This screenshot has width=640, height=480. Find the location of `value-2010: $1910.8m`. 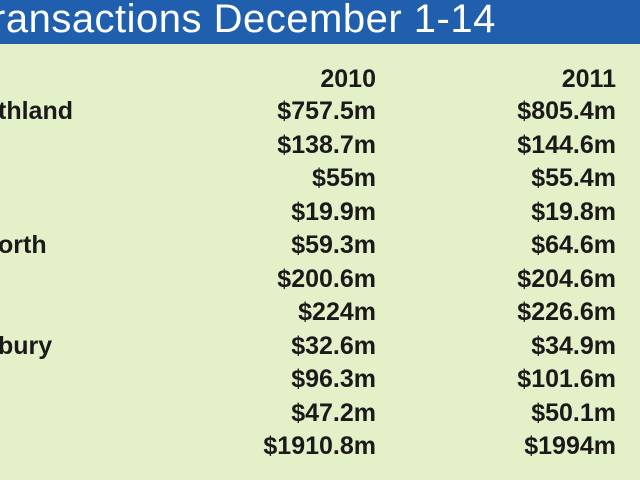

value-2010: $1910.8m is located at coordinates (319, 446).